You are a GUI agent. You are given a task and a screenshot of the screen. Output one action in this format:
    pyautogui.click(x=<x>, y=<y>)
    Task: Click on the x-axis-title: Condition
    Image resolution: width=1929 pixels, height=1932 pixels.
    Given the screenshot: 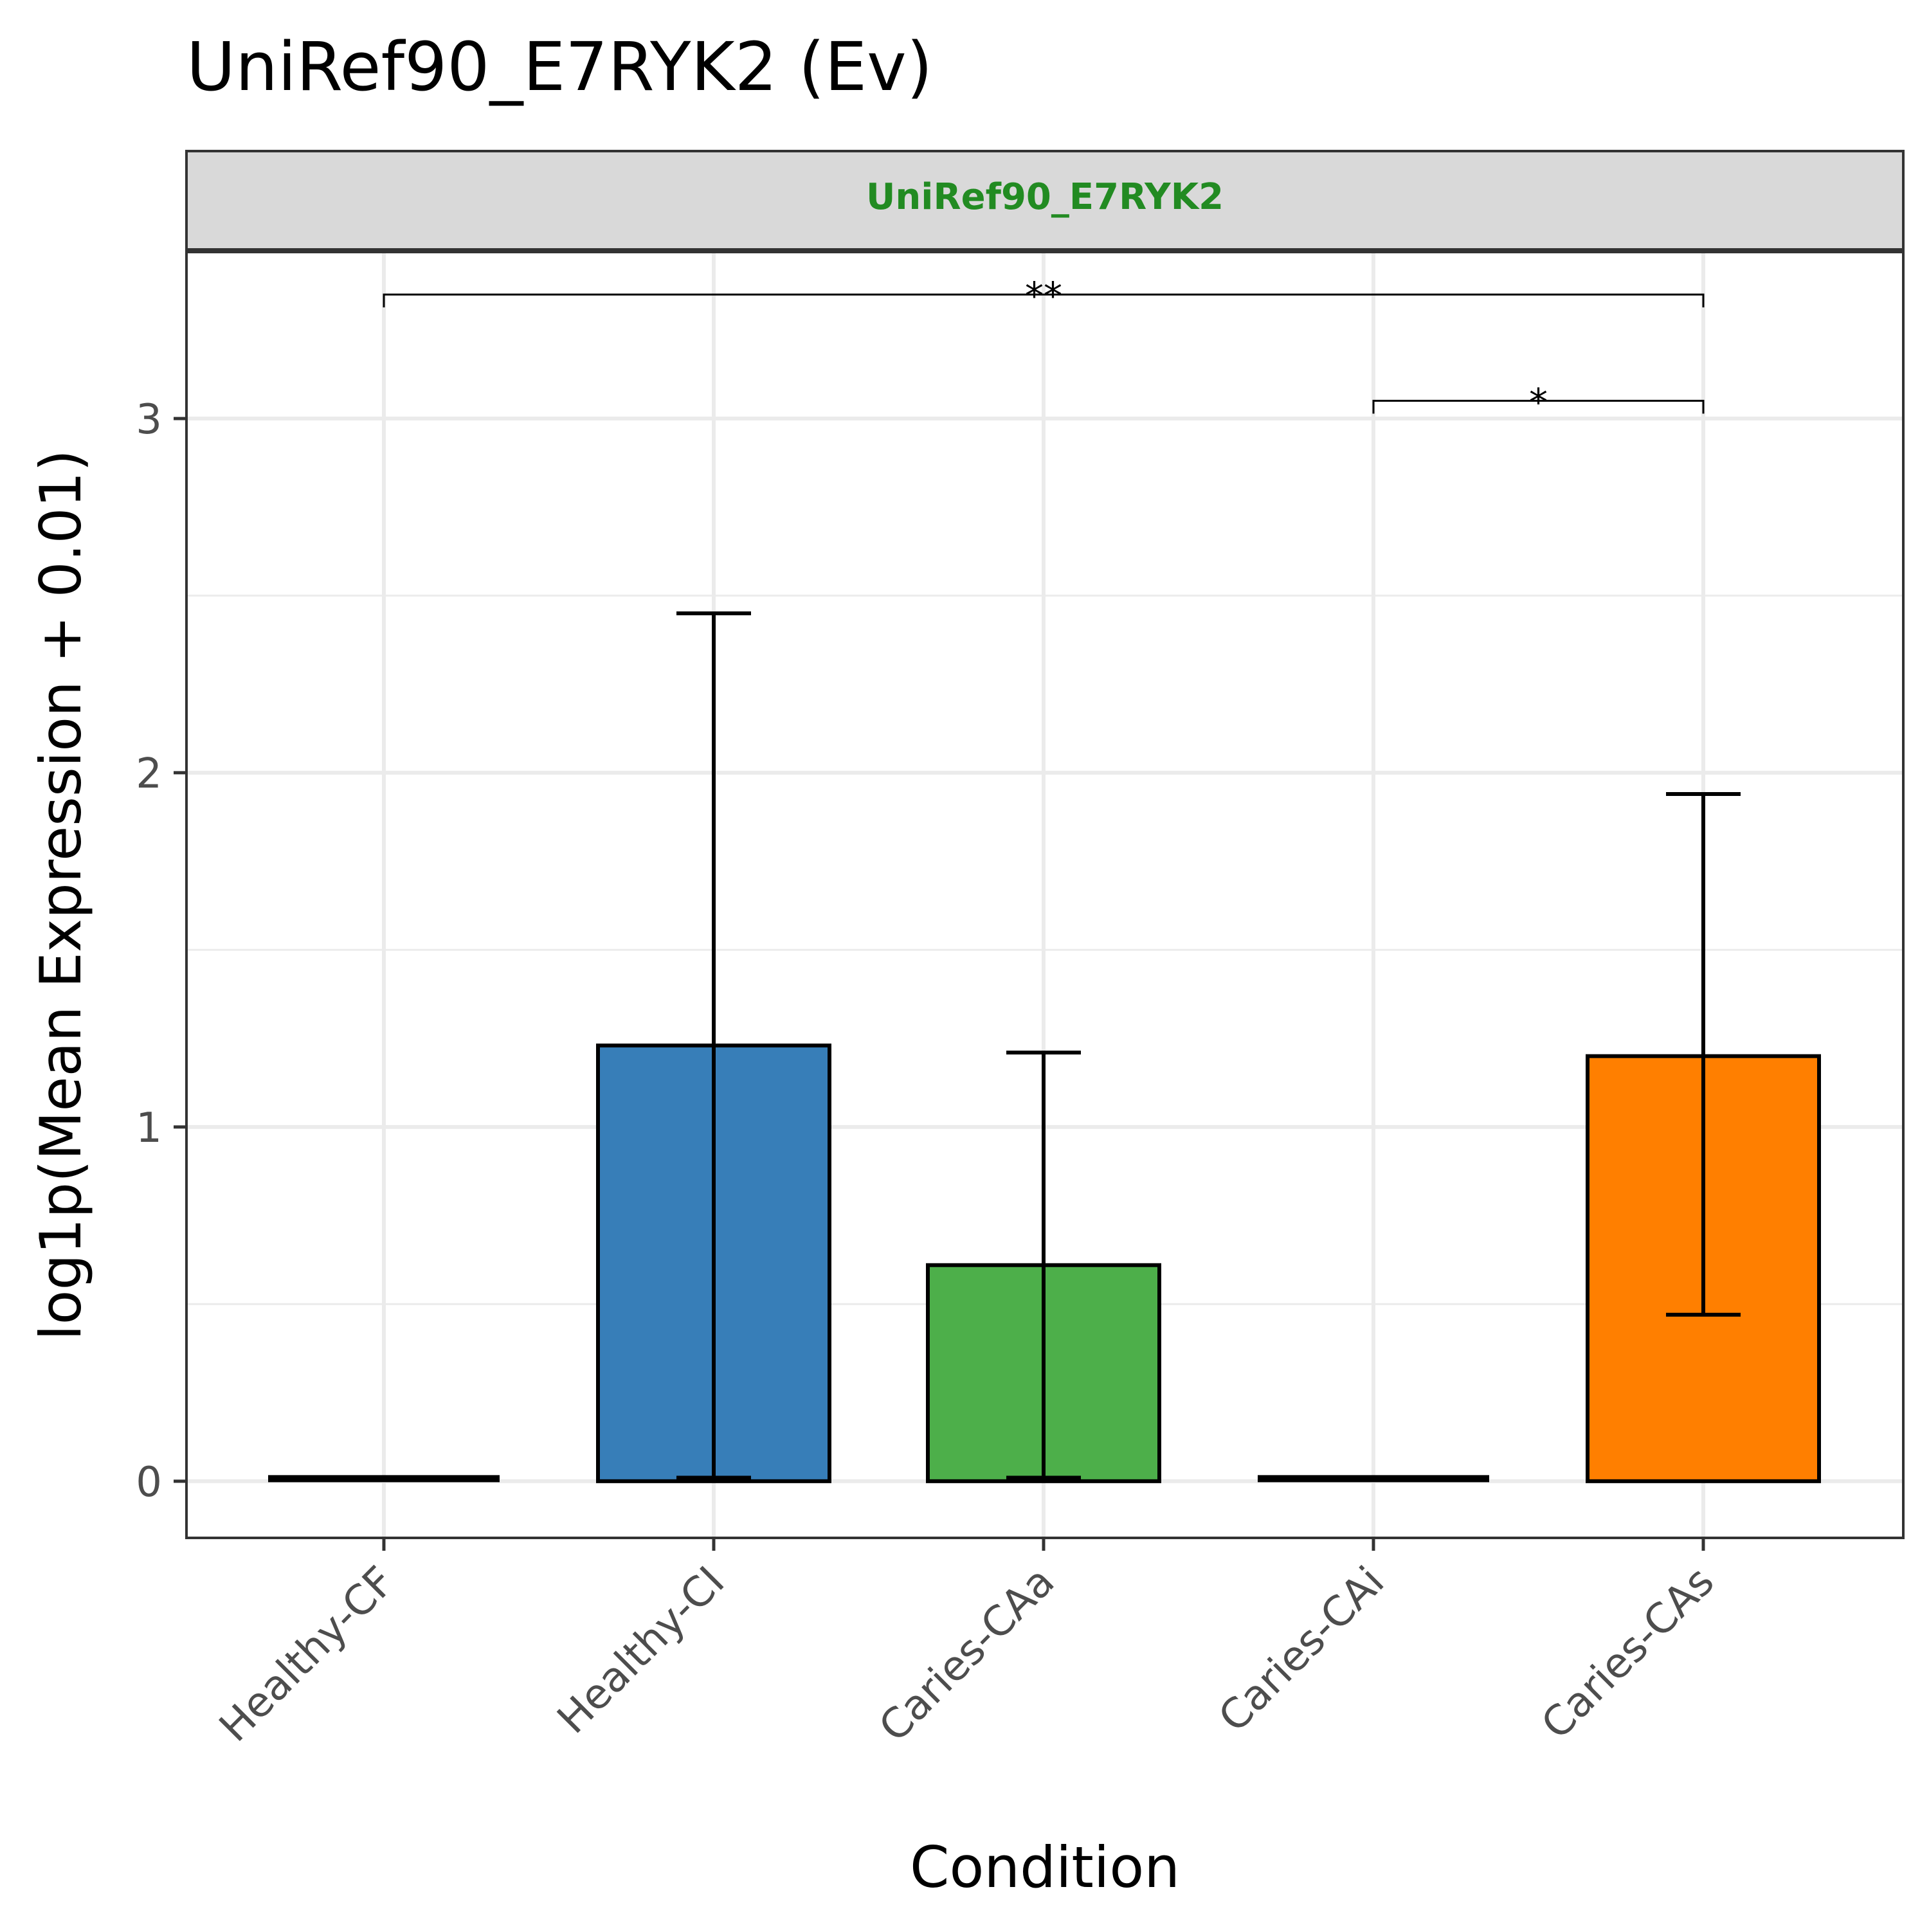 What is the action you would take?
    pyautogui.click(x=1045, y=1867)
    